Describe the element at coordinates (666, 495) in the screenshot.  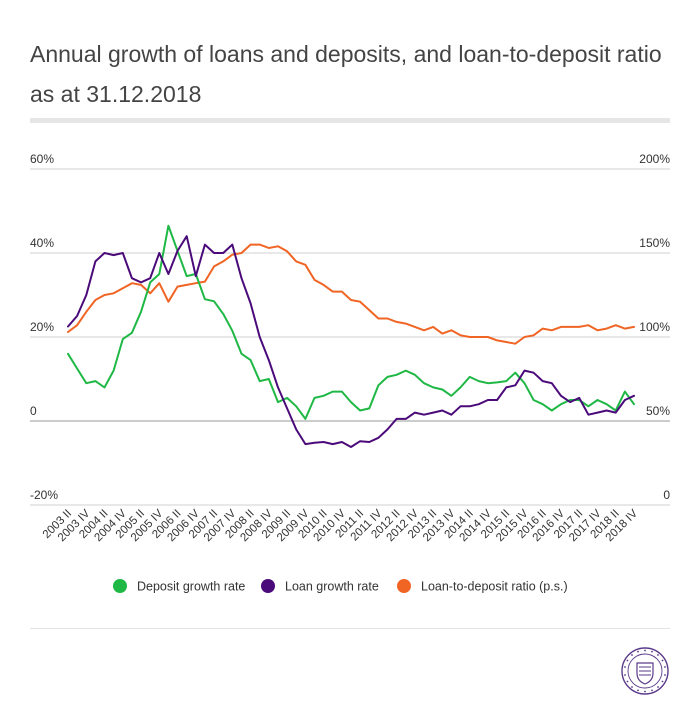
I see `y2-tick-label: 0` at that location.